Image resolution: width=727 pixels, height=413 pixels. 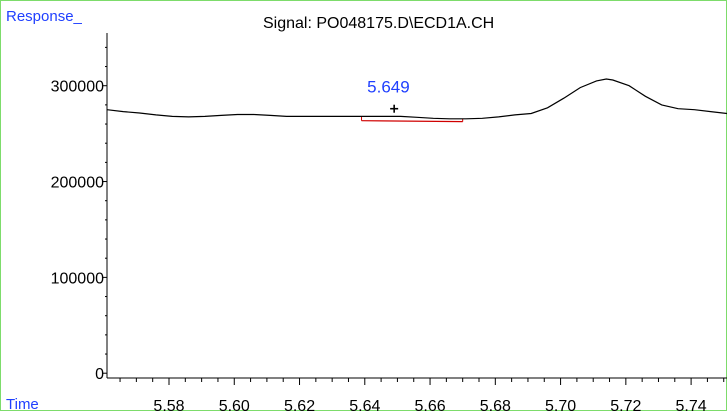 What do you see at coordinates (77, 87) in the screenshot?
I see `y-tick-label: 300000` at bounding box center [77, 87].